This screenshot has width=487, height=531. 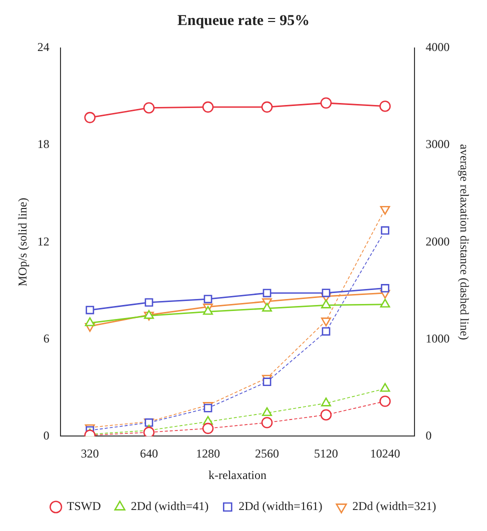 I want to click on legend-label: TSWD, so click(x=84, y=506).